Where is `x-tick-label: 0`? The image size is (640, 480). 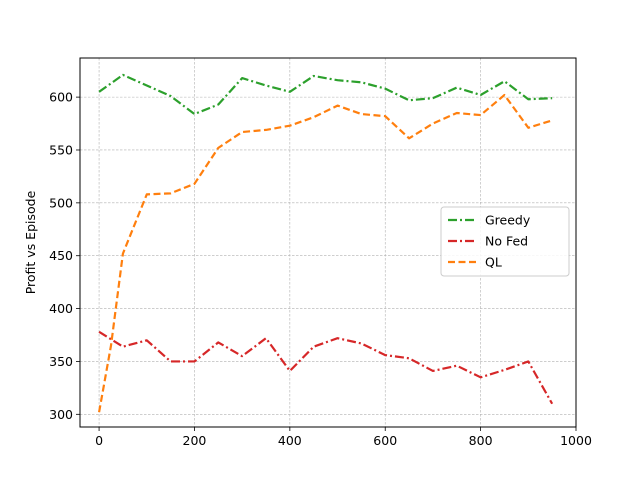 x-tick-label: 0 is located at coordinates (99, 440).